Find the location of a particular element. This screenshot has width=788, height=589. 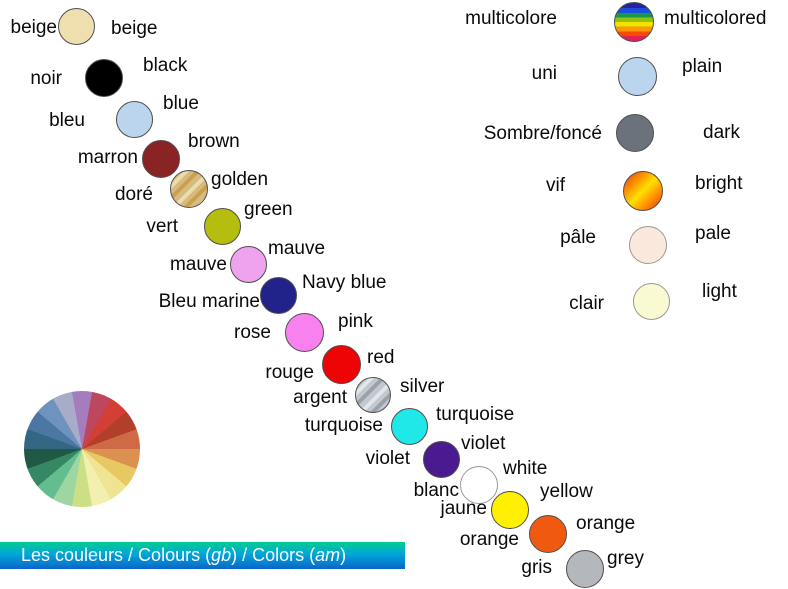

swatch-red is located at coordinates (341, 364).